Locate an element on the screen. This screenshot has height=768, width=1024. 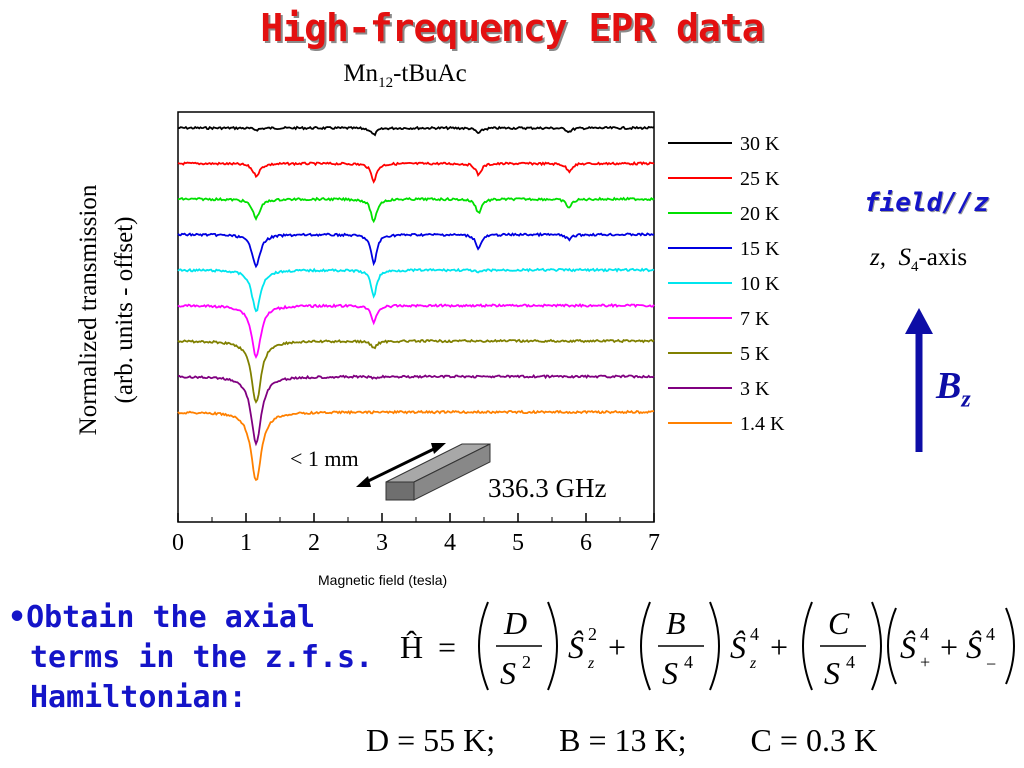
chart-title-sub: 12 is located at coordinates (386, 83).